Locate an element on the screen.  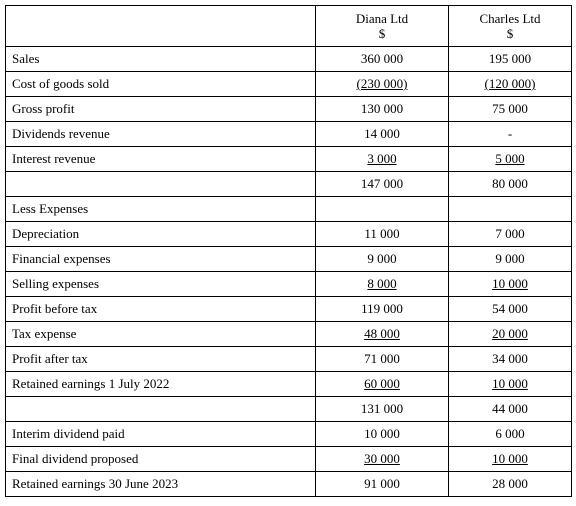
cell: 147 000 is located at coordinates (382, 184).